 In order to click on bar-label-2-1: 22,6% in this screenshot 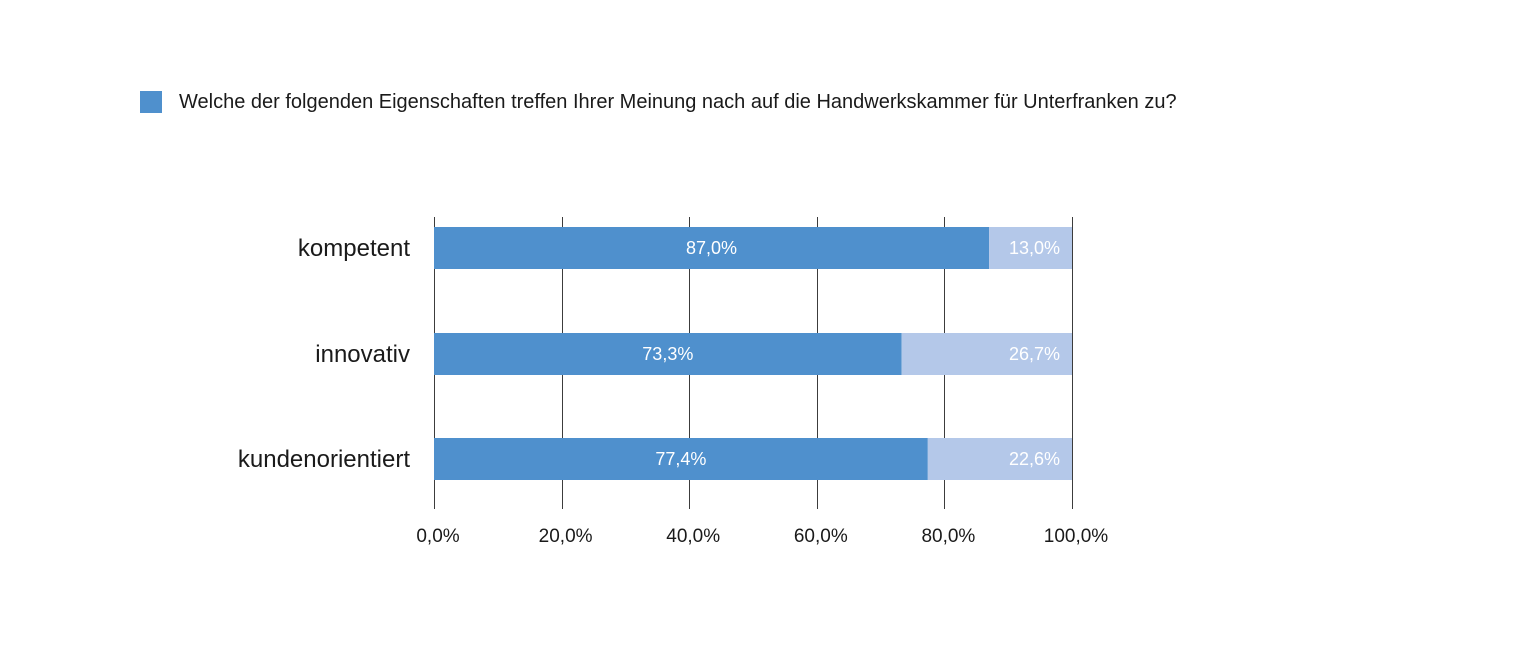, I will do `click(1034, 459)`.